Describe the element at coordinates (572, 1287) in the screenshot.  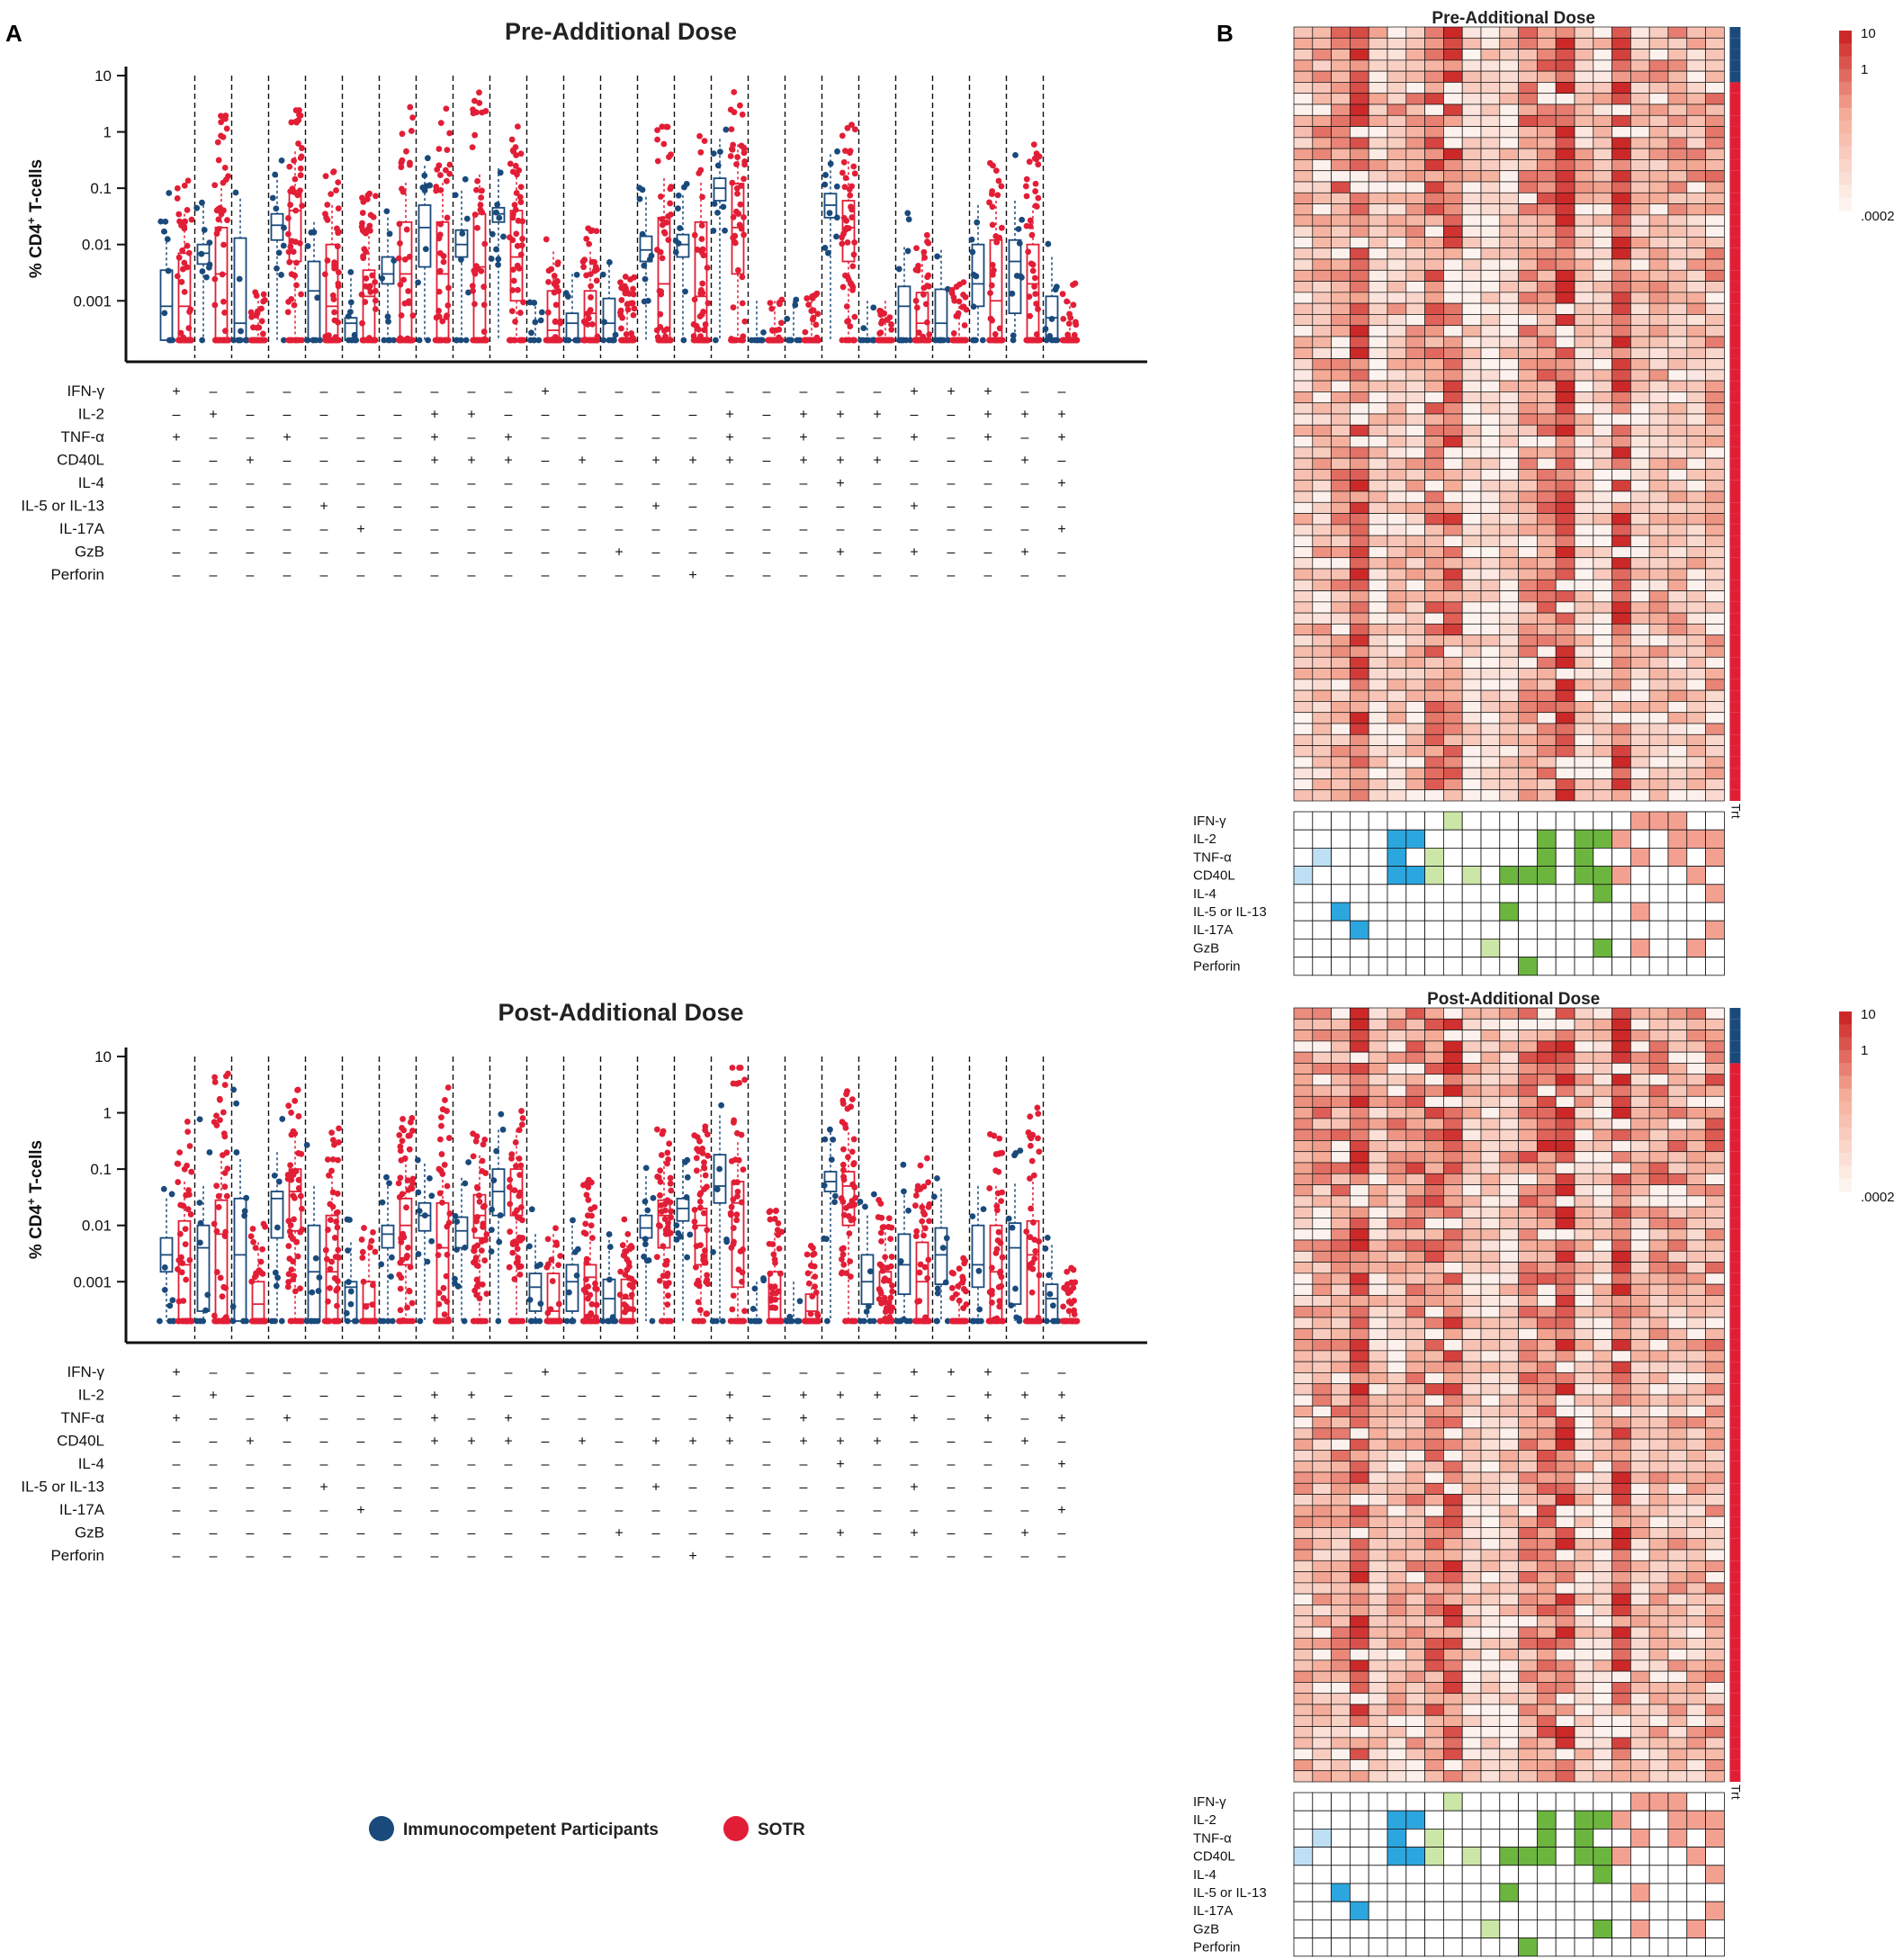
I see `box-ic` at that location.